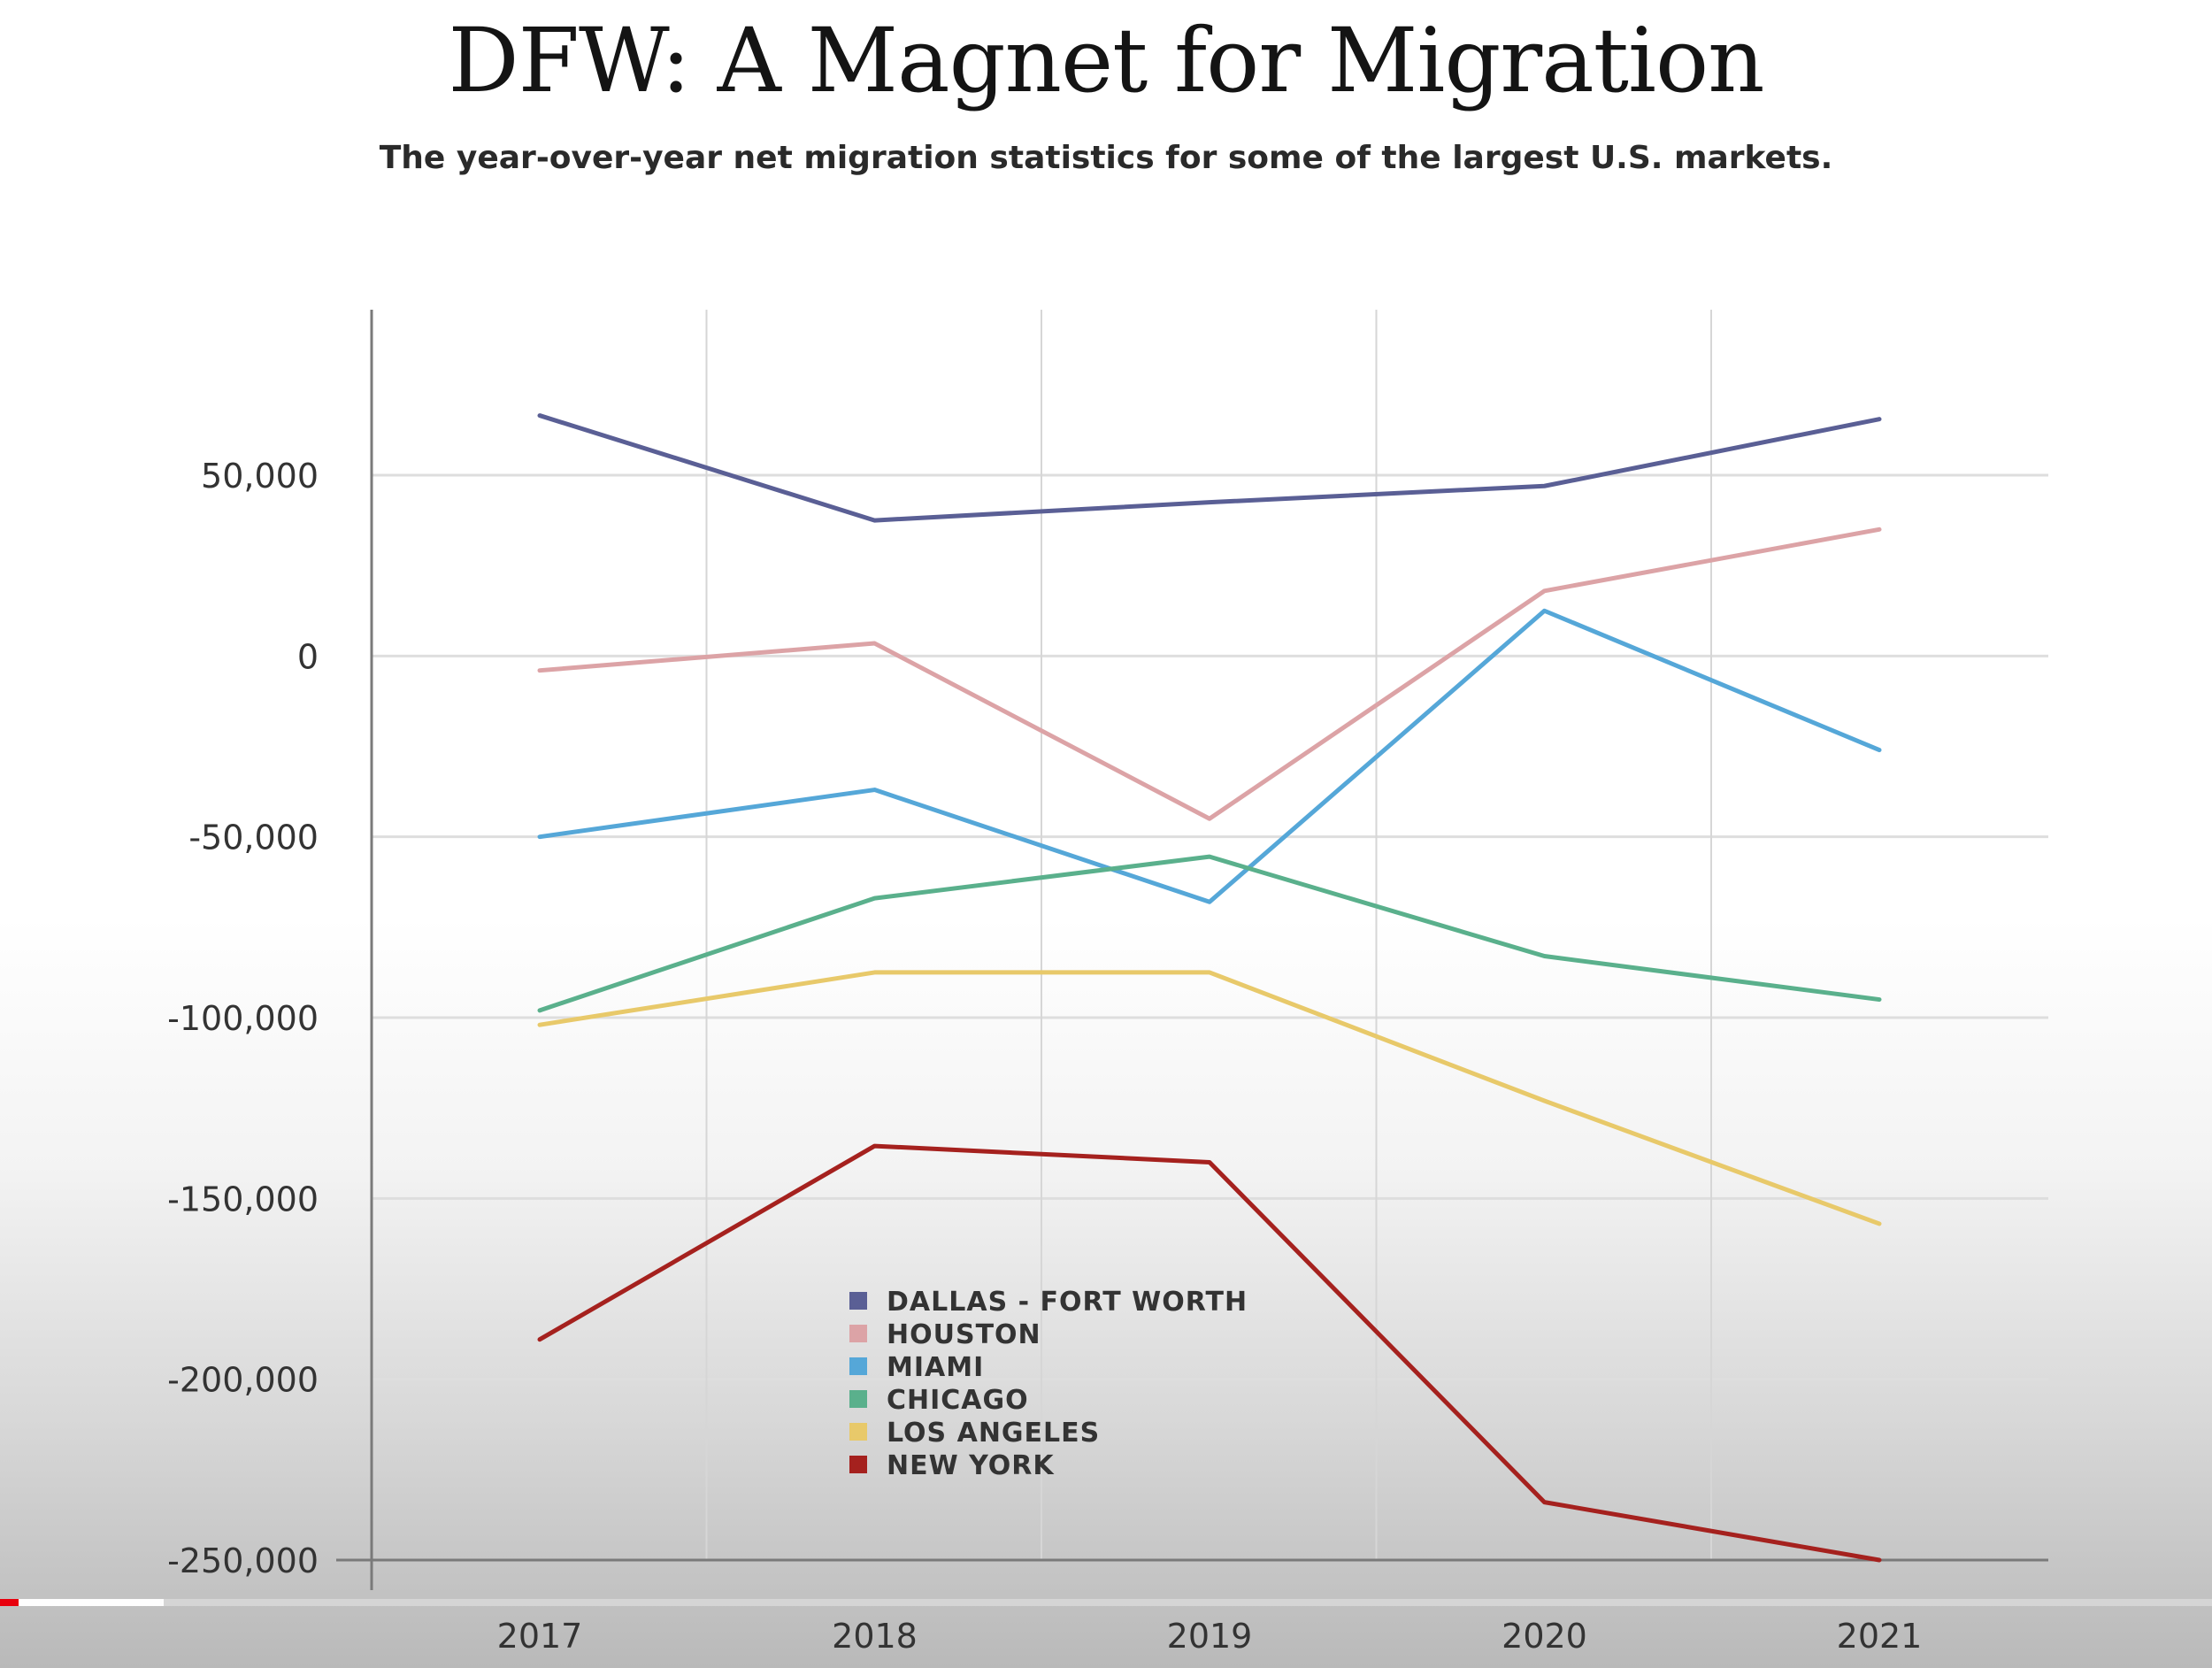 This screenshot has height=1668, width=2212. What do you see at coordinates (1544, 1637) in the screenshot?
I see `x-tick-label: 2020` at bounding box center [1544, 1637].